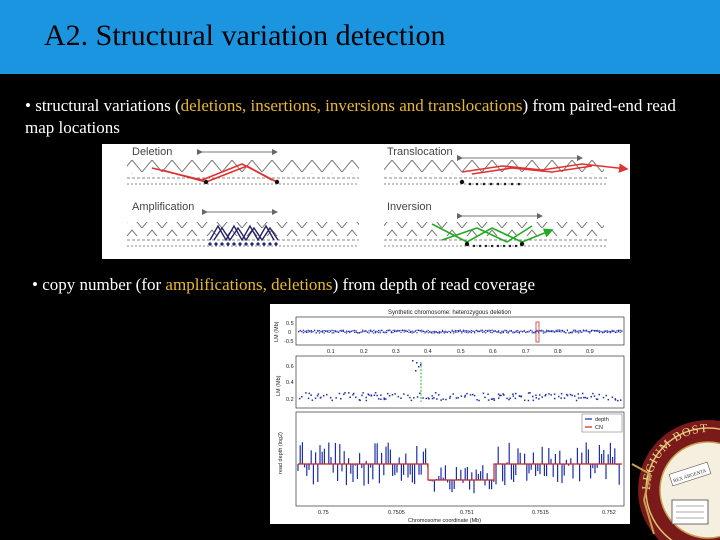  Describe the element at coordinates (243, 165) in the screenshot. I see `deletion-diagram: Deletion` at that location.